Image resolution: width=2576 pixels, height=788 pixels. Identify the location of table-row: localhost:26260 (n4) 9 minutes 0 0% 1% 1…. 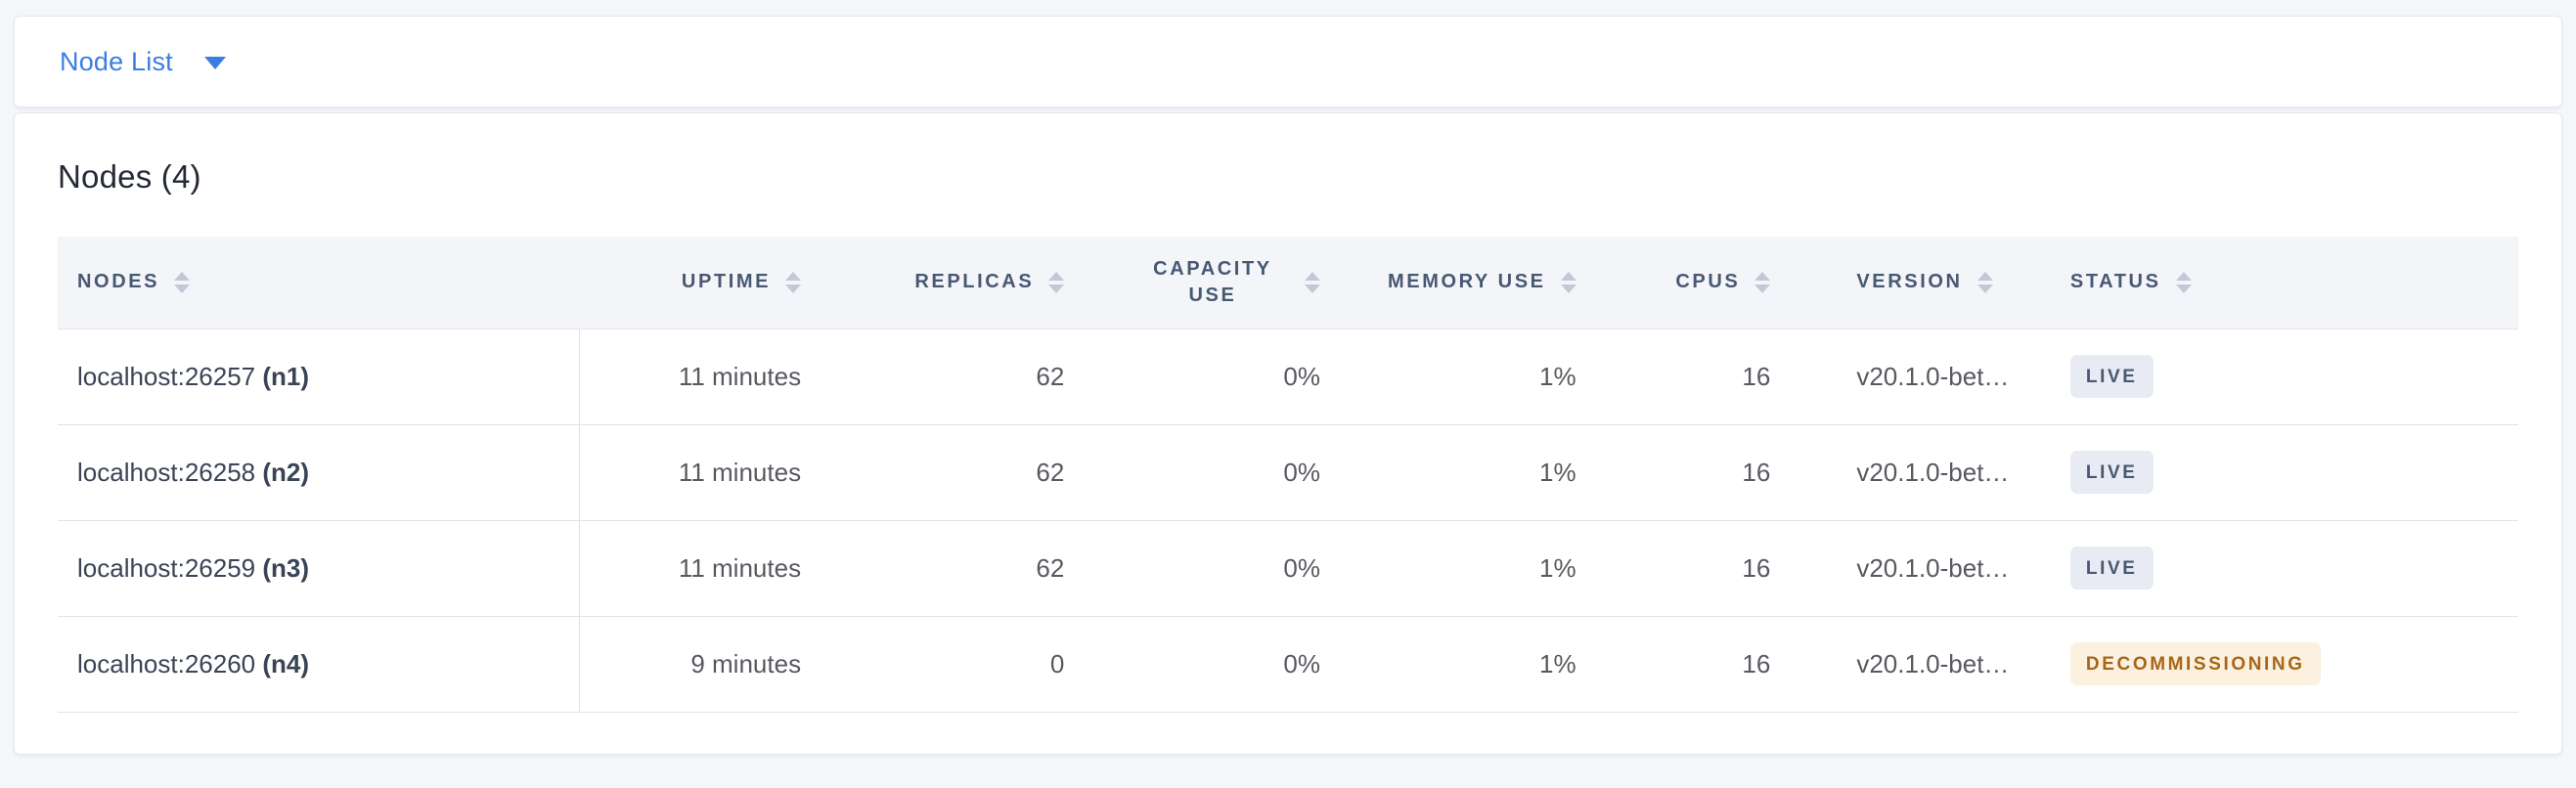
(1288, 664).